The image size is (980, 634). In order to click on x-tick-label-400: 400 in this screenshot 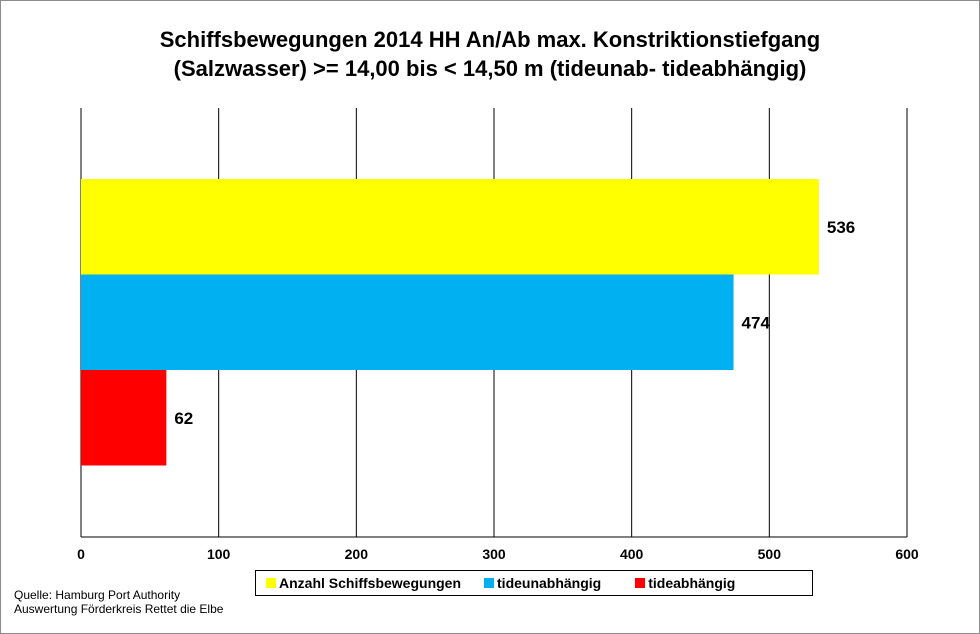, I will do `click(632, 554)`.